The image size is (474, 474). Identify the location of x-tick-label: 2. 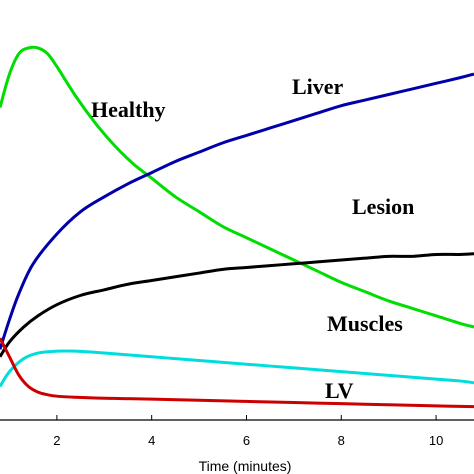
(56, 440).